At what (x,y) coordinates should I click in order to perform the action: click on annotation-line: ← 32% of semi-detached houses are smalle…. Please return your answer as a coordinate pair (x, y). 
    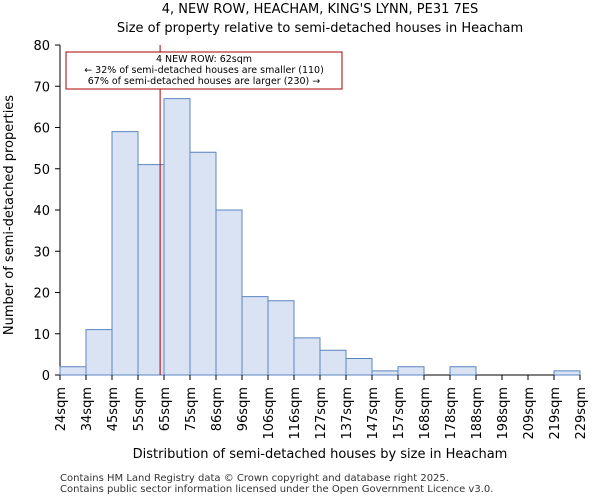
    Looking at the image, I should click on (204, 70).